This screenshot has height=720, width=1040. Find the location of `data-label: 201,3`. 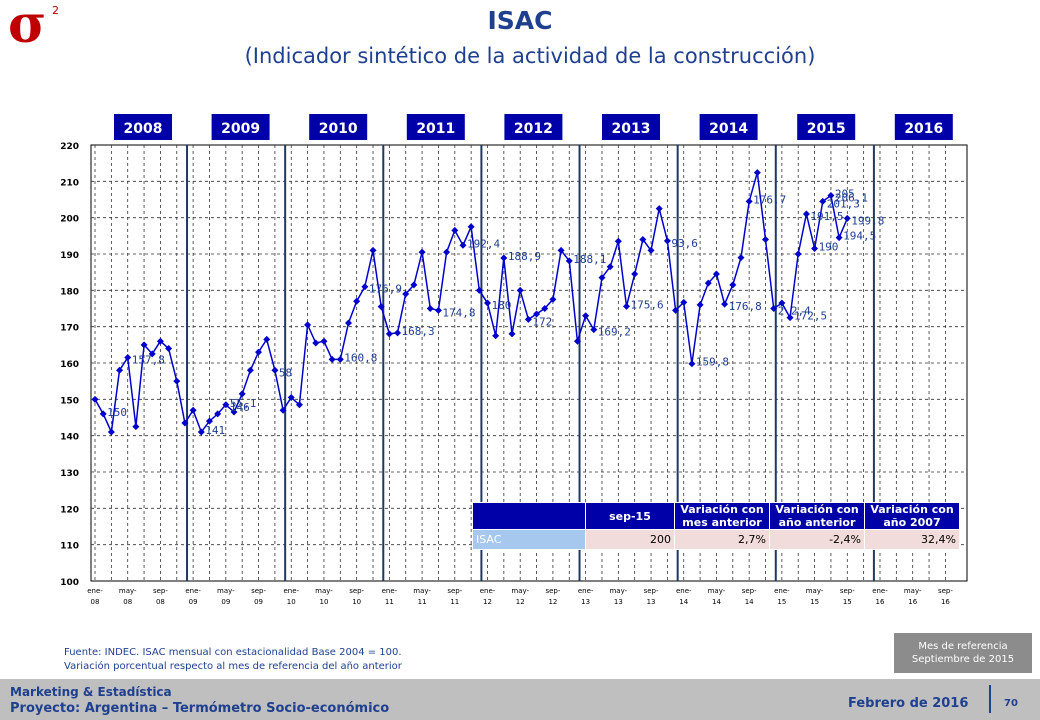

data-label: 201,3 is located at coordinates (843, 203).